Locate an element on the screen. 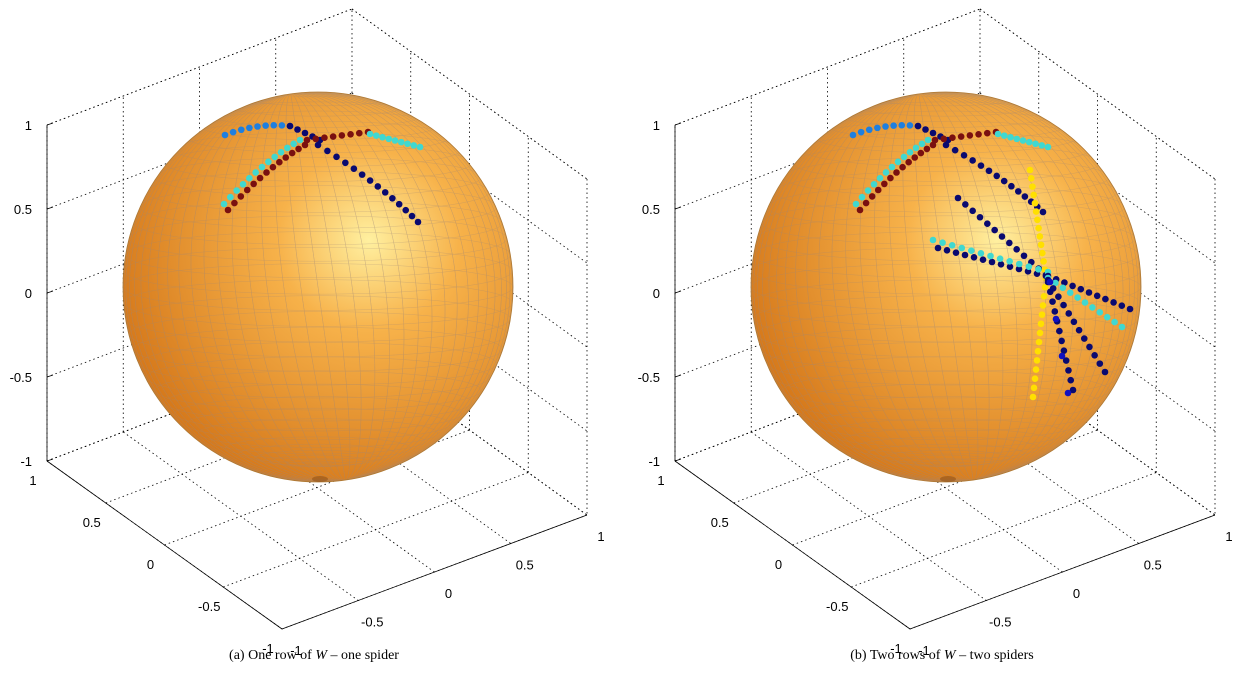 The height and width of the screenshot is (677, 1256). z-tick-label: 0.5 is located at coordinates (23, 209).